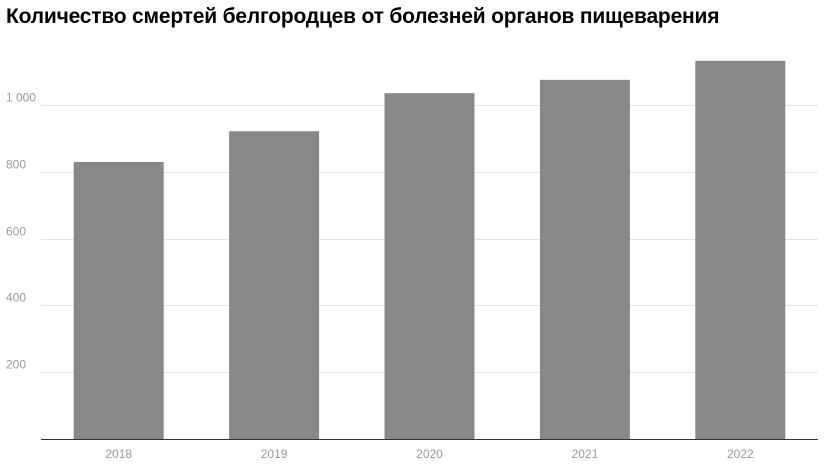 The width and height of the screenshot is (824, 470). Describe the element at coordinates (118, 454) in the screenshot. I see `x-tick-label: 2018` at that location.